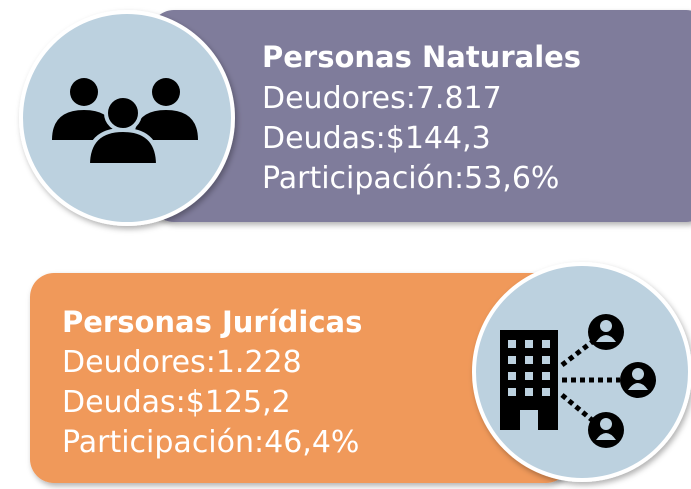  I want to click on card-line: Deudores:7.817, so click(382, 98).